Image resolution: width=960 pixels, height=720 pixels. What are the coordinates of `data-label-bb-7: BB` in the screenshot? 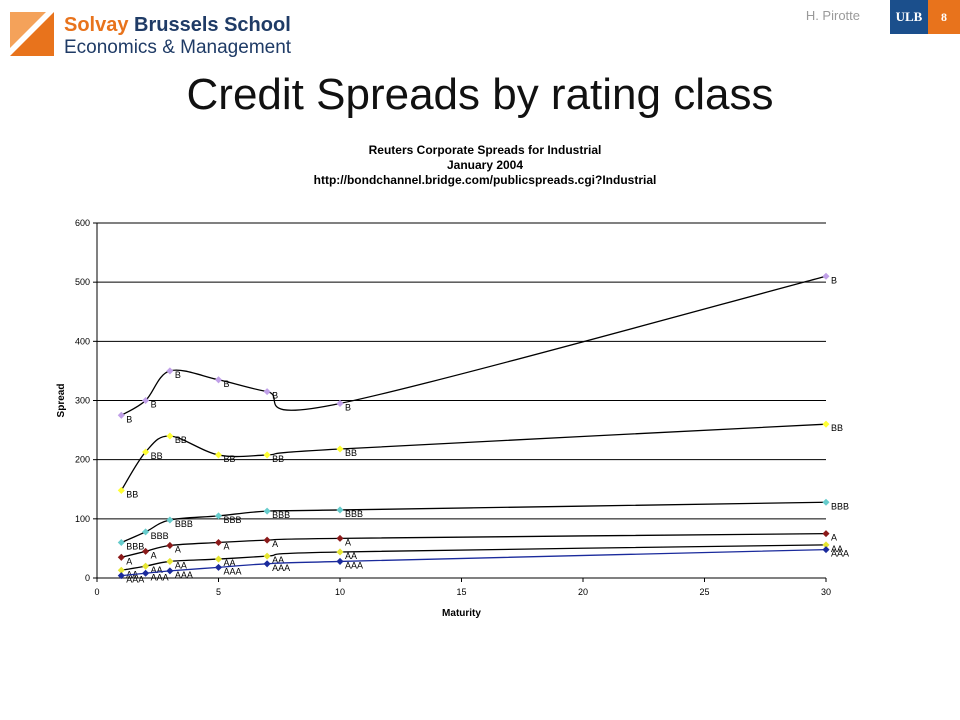 It's located at (278, 459).